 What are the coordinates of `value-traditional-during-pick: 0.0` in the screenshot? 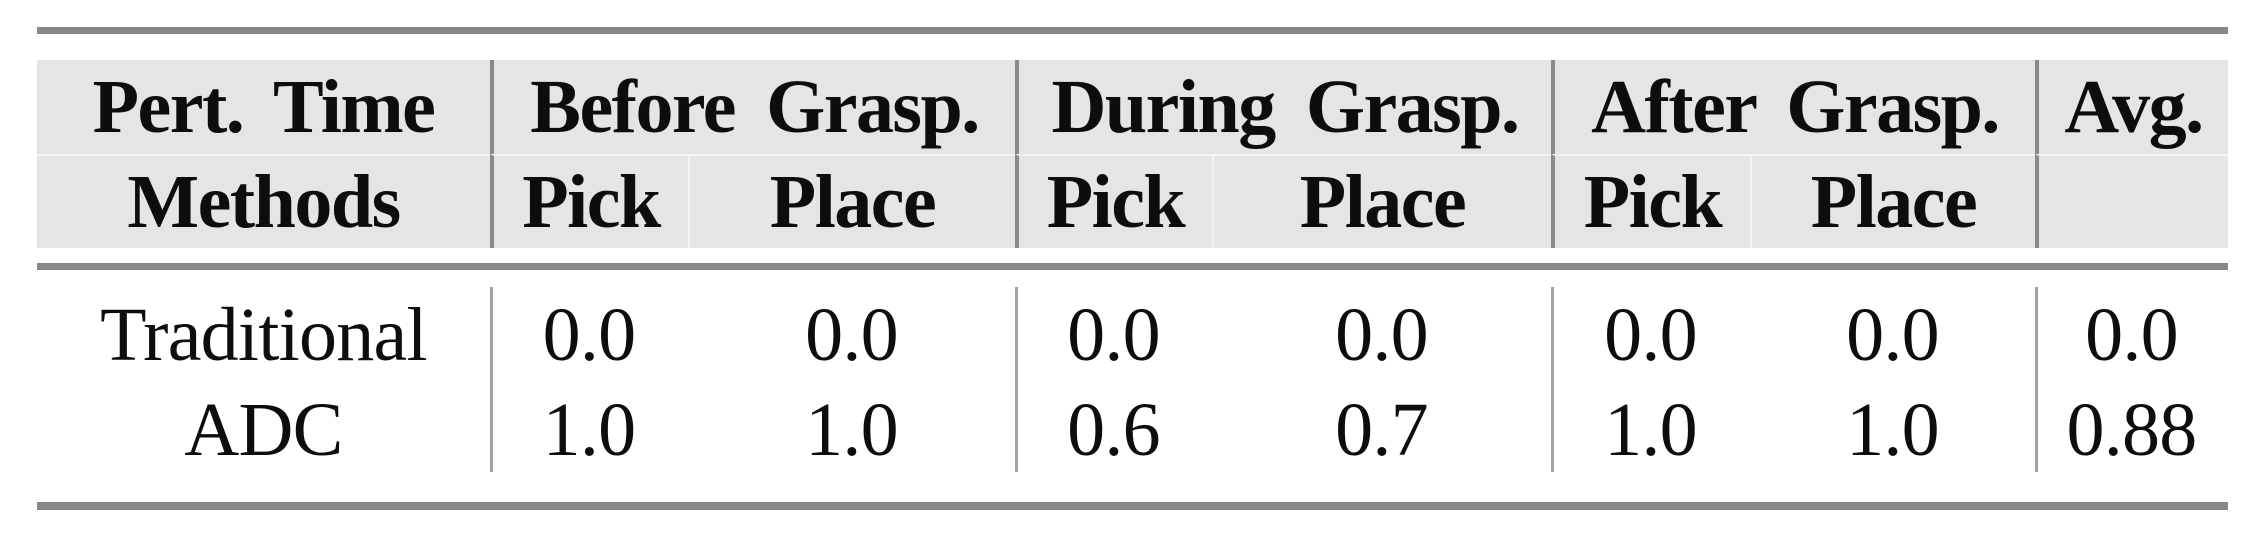 It's located at (1113, 335).